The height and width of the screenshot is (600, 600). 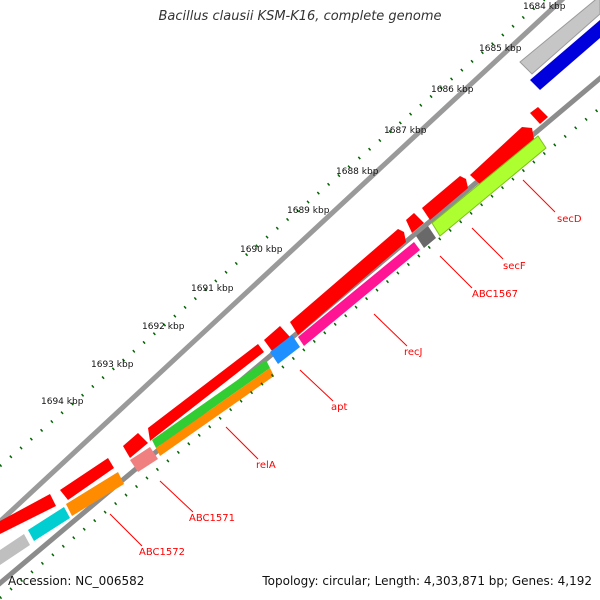 What do you see at coordinates (266, 465) in the screenshot?
I see `gene-label-relA: relA` at bounding box center [266, 465].